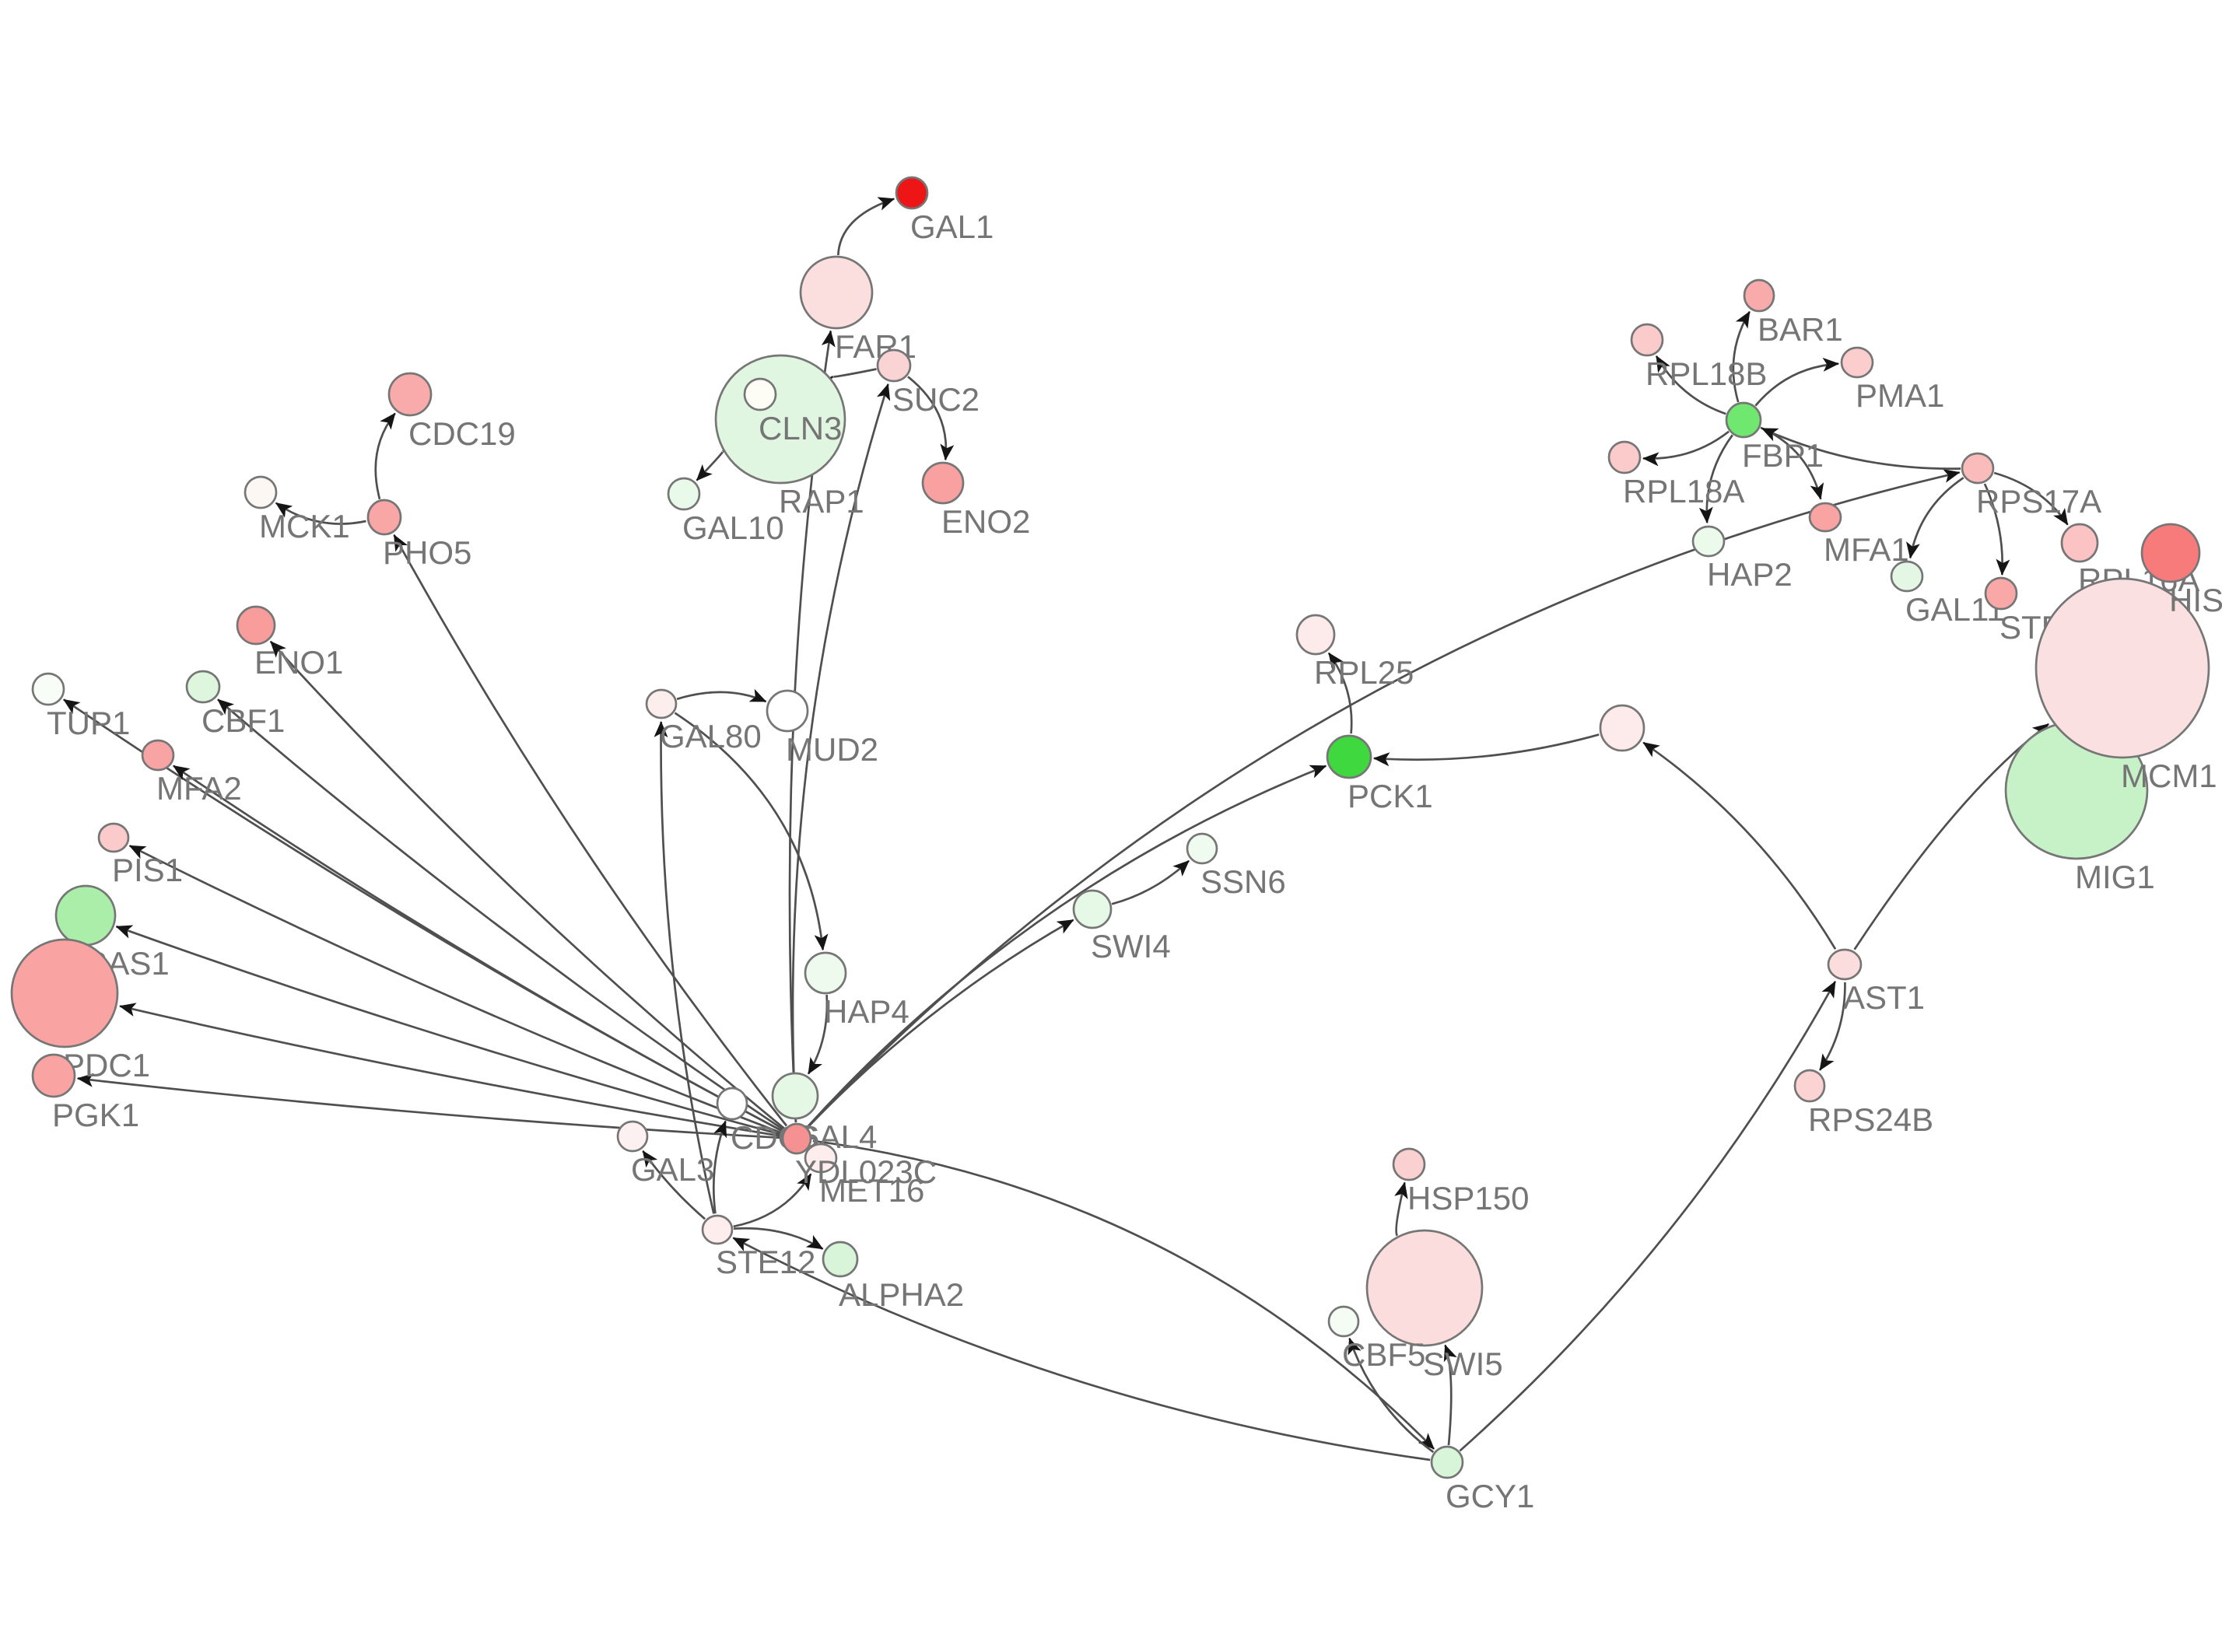  What do you see at coordinates (1391, 1395) in the screenshot?
I see `edge-GCY1-CBF5` at bounding box center [1391, 1395].